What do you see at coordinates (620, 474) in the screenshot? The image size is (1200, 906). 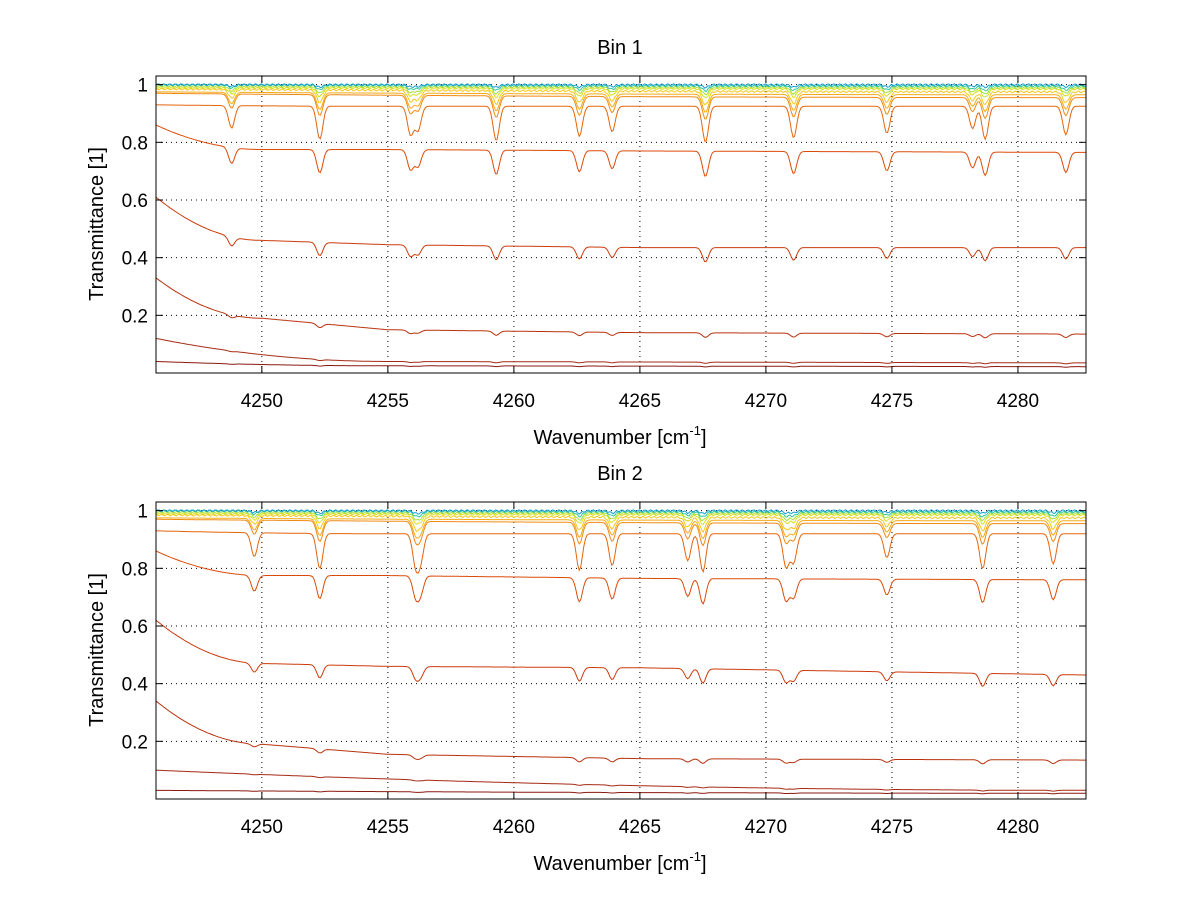 I see `chart-title: Bin 2` at bounding box center [620, 474].